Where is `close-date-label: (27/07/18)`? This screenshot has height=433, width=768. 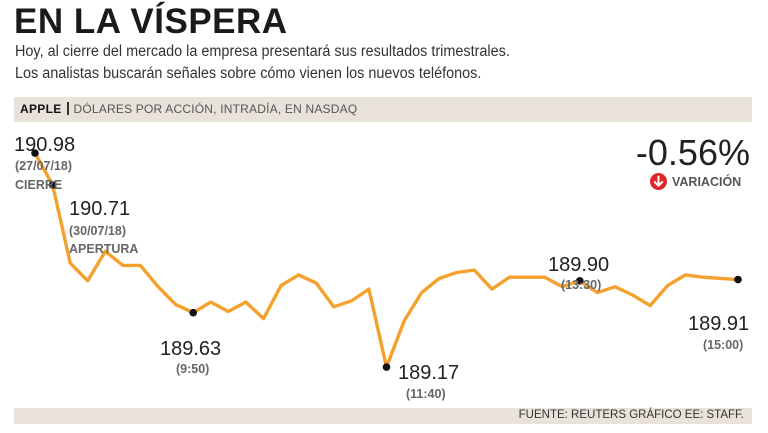 close-date-label: (27/07/18) is located at coordinates (43, 166).